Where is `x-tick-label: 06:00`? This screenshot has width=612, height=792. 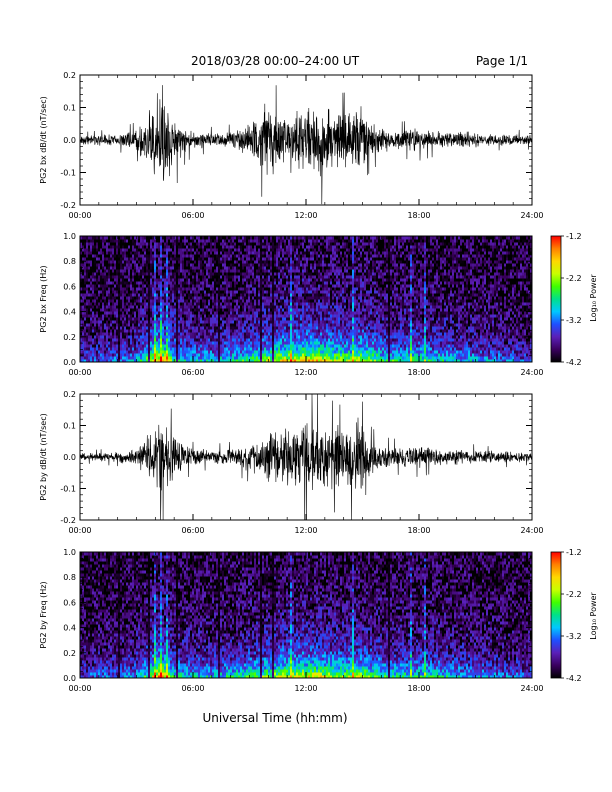 x-tick-label: 06:00 is located at coordinates (192, 215).